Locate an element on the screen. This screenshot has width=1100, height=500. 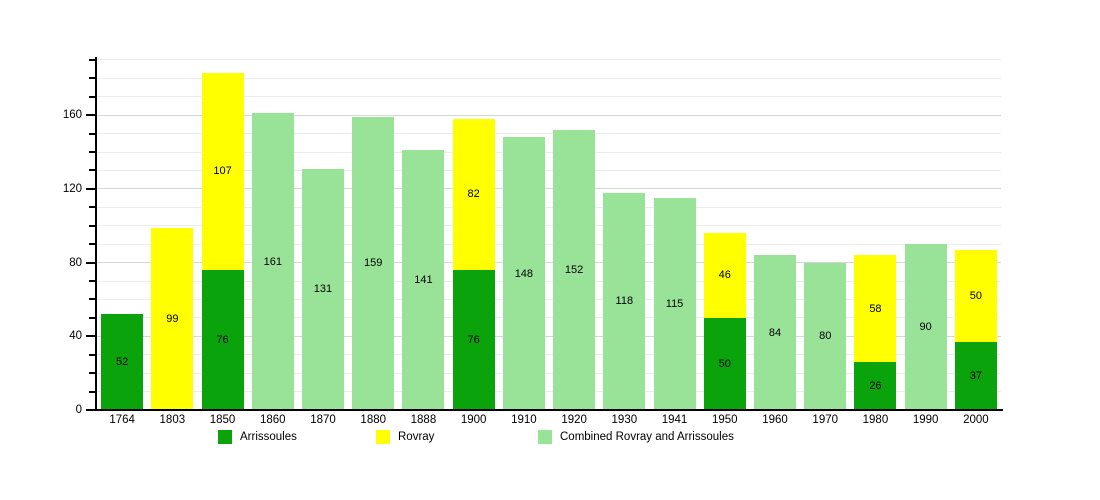
bar-segment-arrissoules: 52 is located at coordinates (122, 362).